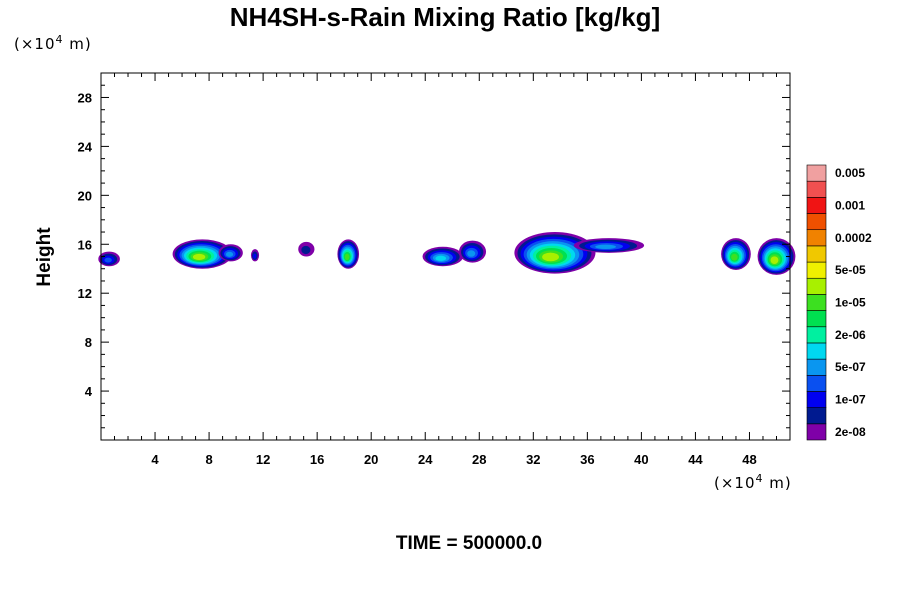 This screenshot has width=900, height=600. What do you see at coordinates (850, 400) in the screenshot?
I see `colorbar-label: 1e-07` at bounding box center [850, 400].